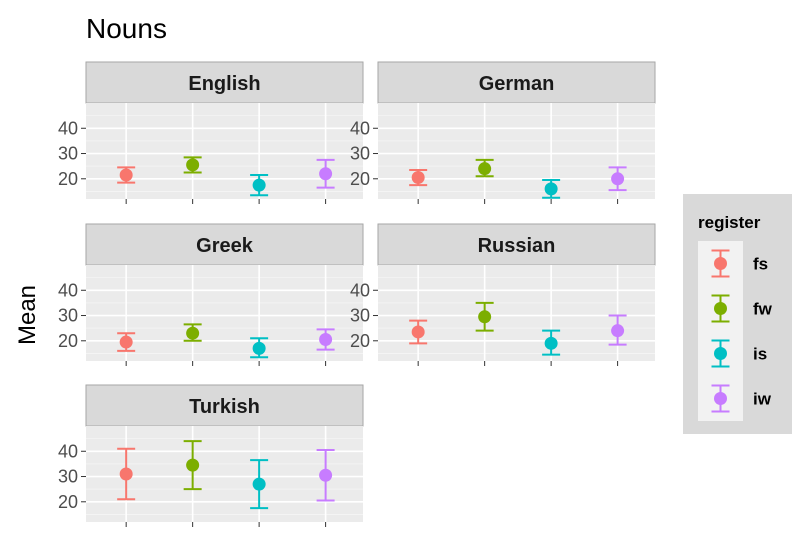 This screenshot has height=546, width=805. I want to click on chart-title: Nouns, so click(126, 28).